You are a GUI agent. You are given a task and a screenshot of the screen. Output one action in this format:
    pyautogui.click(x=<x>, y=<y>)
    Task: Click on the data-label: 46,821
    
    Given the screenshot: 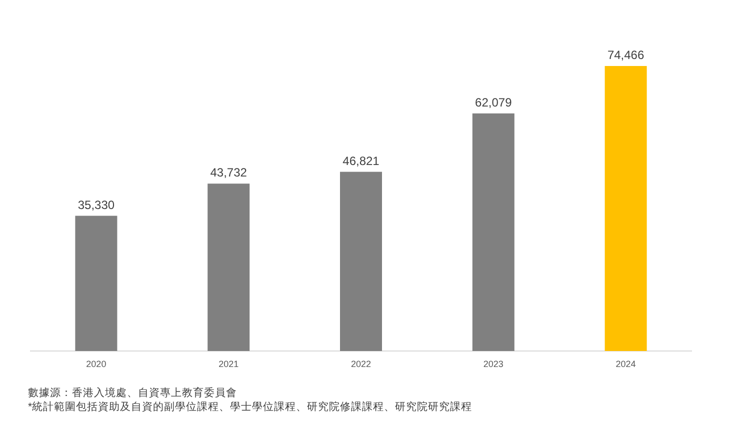 What is the action you would take?
    pyautogui.click(x=361, y=161)
    